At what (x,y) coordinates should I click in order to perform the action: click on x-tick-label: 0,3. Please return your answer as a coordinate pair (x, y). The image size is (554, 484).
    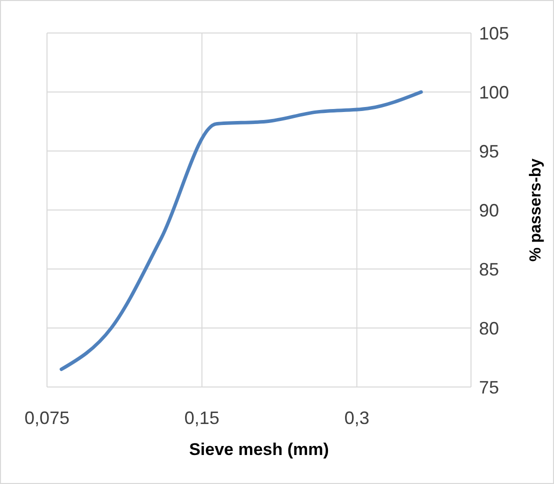
    Looking at the image, I should click on (357, 418).